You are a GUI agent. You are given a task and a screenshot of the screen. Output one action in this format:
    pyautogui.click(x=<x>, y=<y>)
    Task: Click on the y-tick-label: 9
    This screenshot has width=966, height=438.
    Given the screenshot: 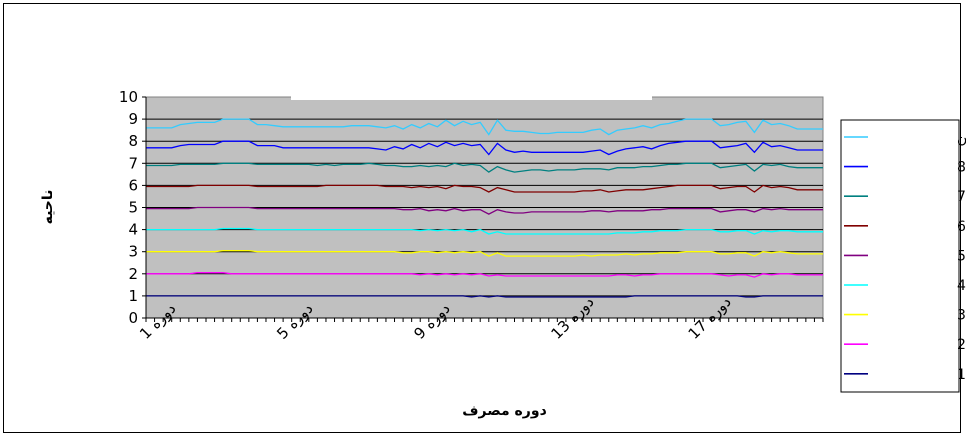 What is the action you would take?
    pyautogui.click(x=133, y=119)
    